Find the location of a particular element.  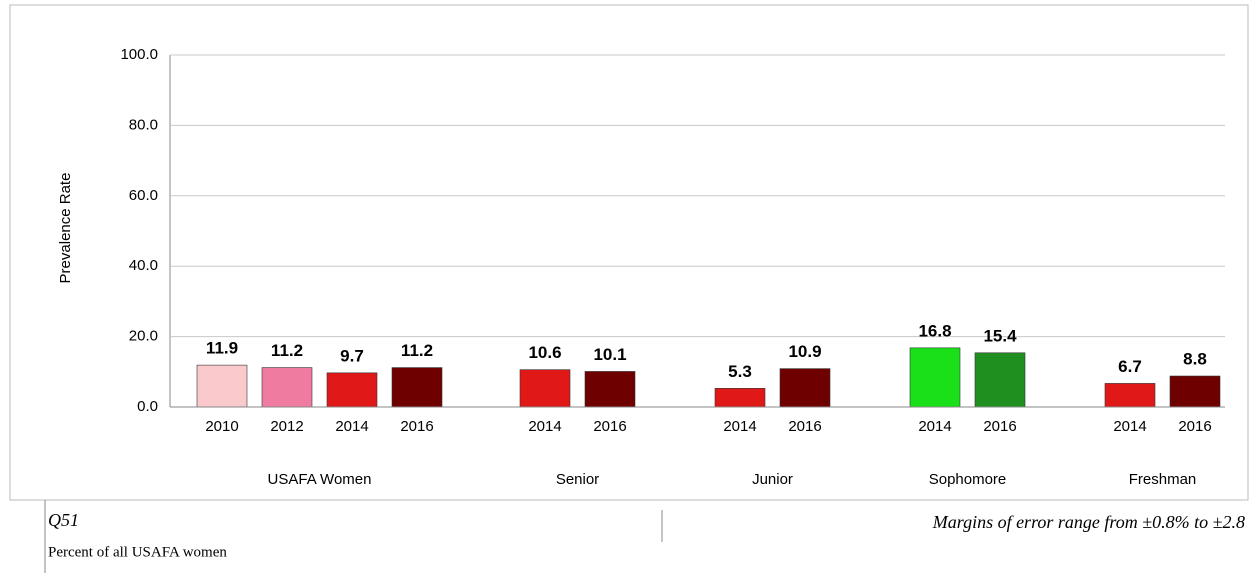

group-label: Freshman is located at coordinates (1163, 479).